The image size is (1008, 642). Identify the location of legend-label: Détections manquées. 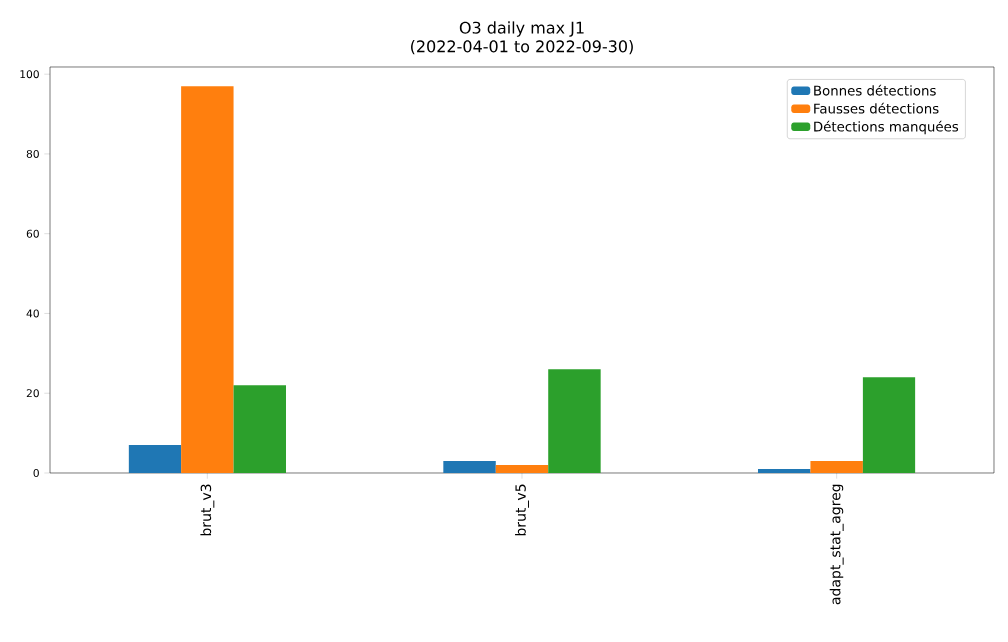
(886, 127).